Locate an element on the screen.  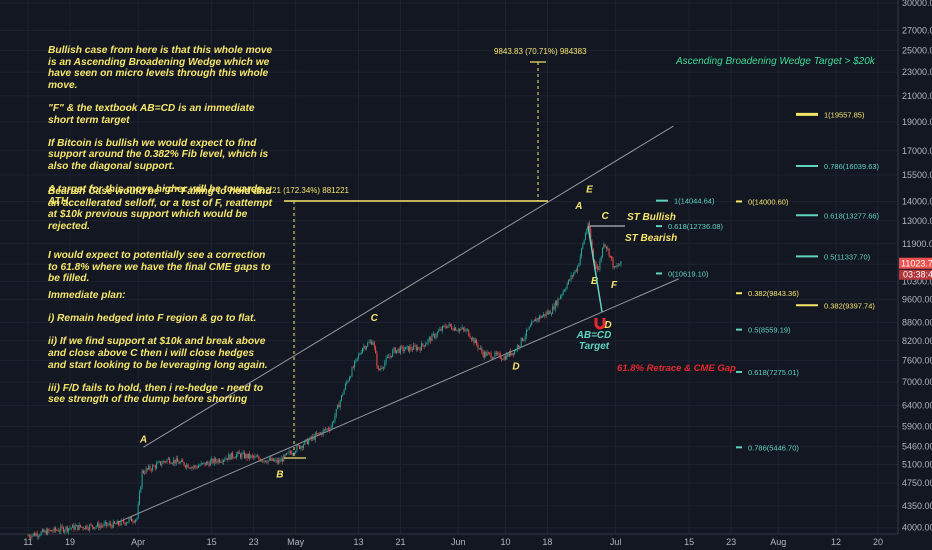
wave-label: F is located at coordinates (614, 285).